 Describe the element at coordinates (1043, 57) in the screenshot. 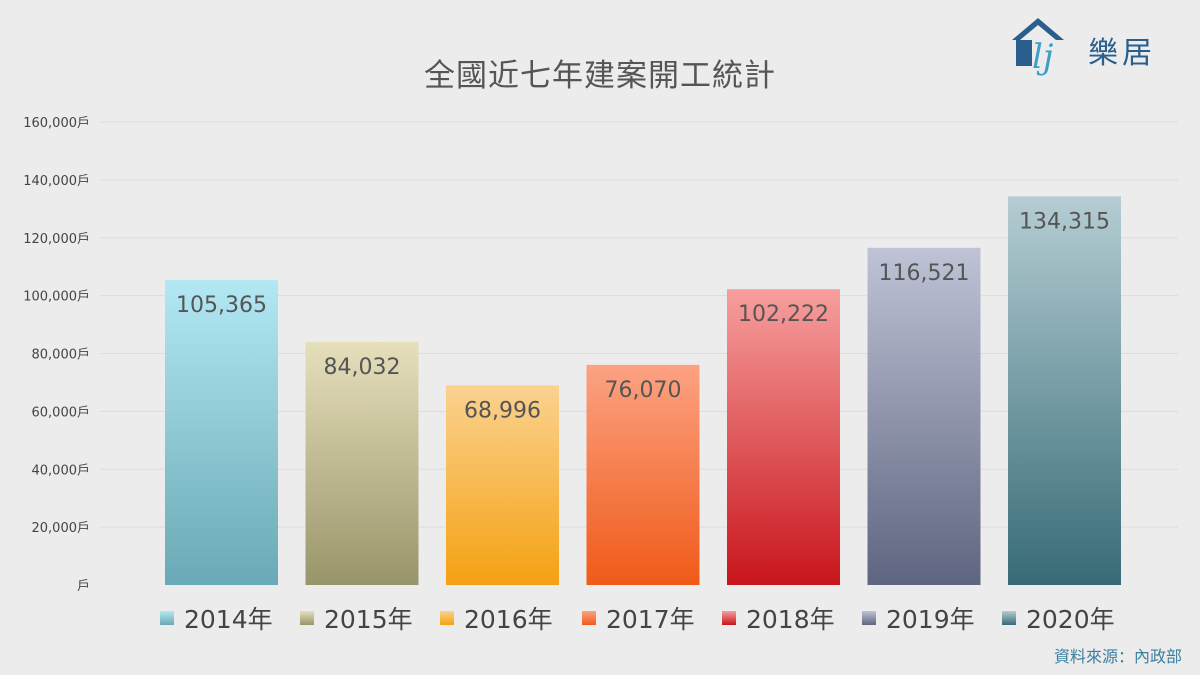

I see `svg-text: lj` at that location.